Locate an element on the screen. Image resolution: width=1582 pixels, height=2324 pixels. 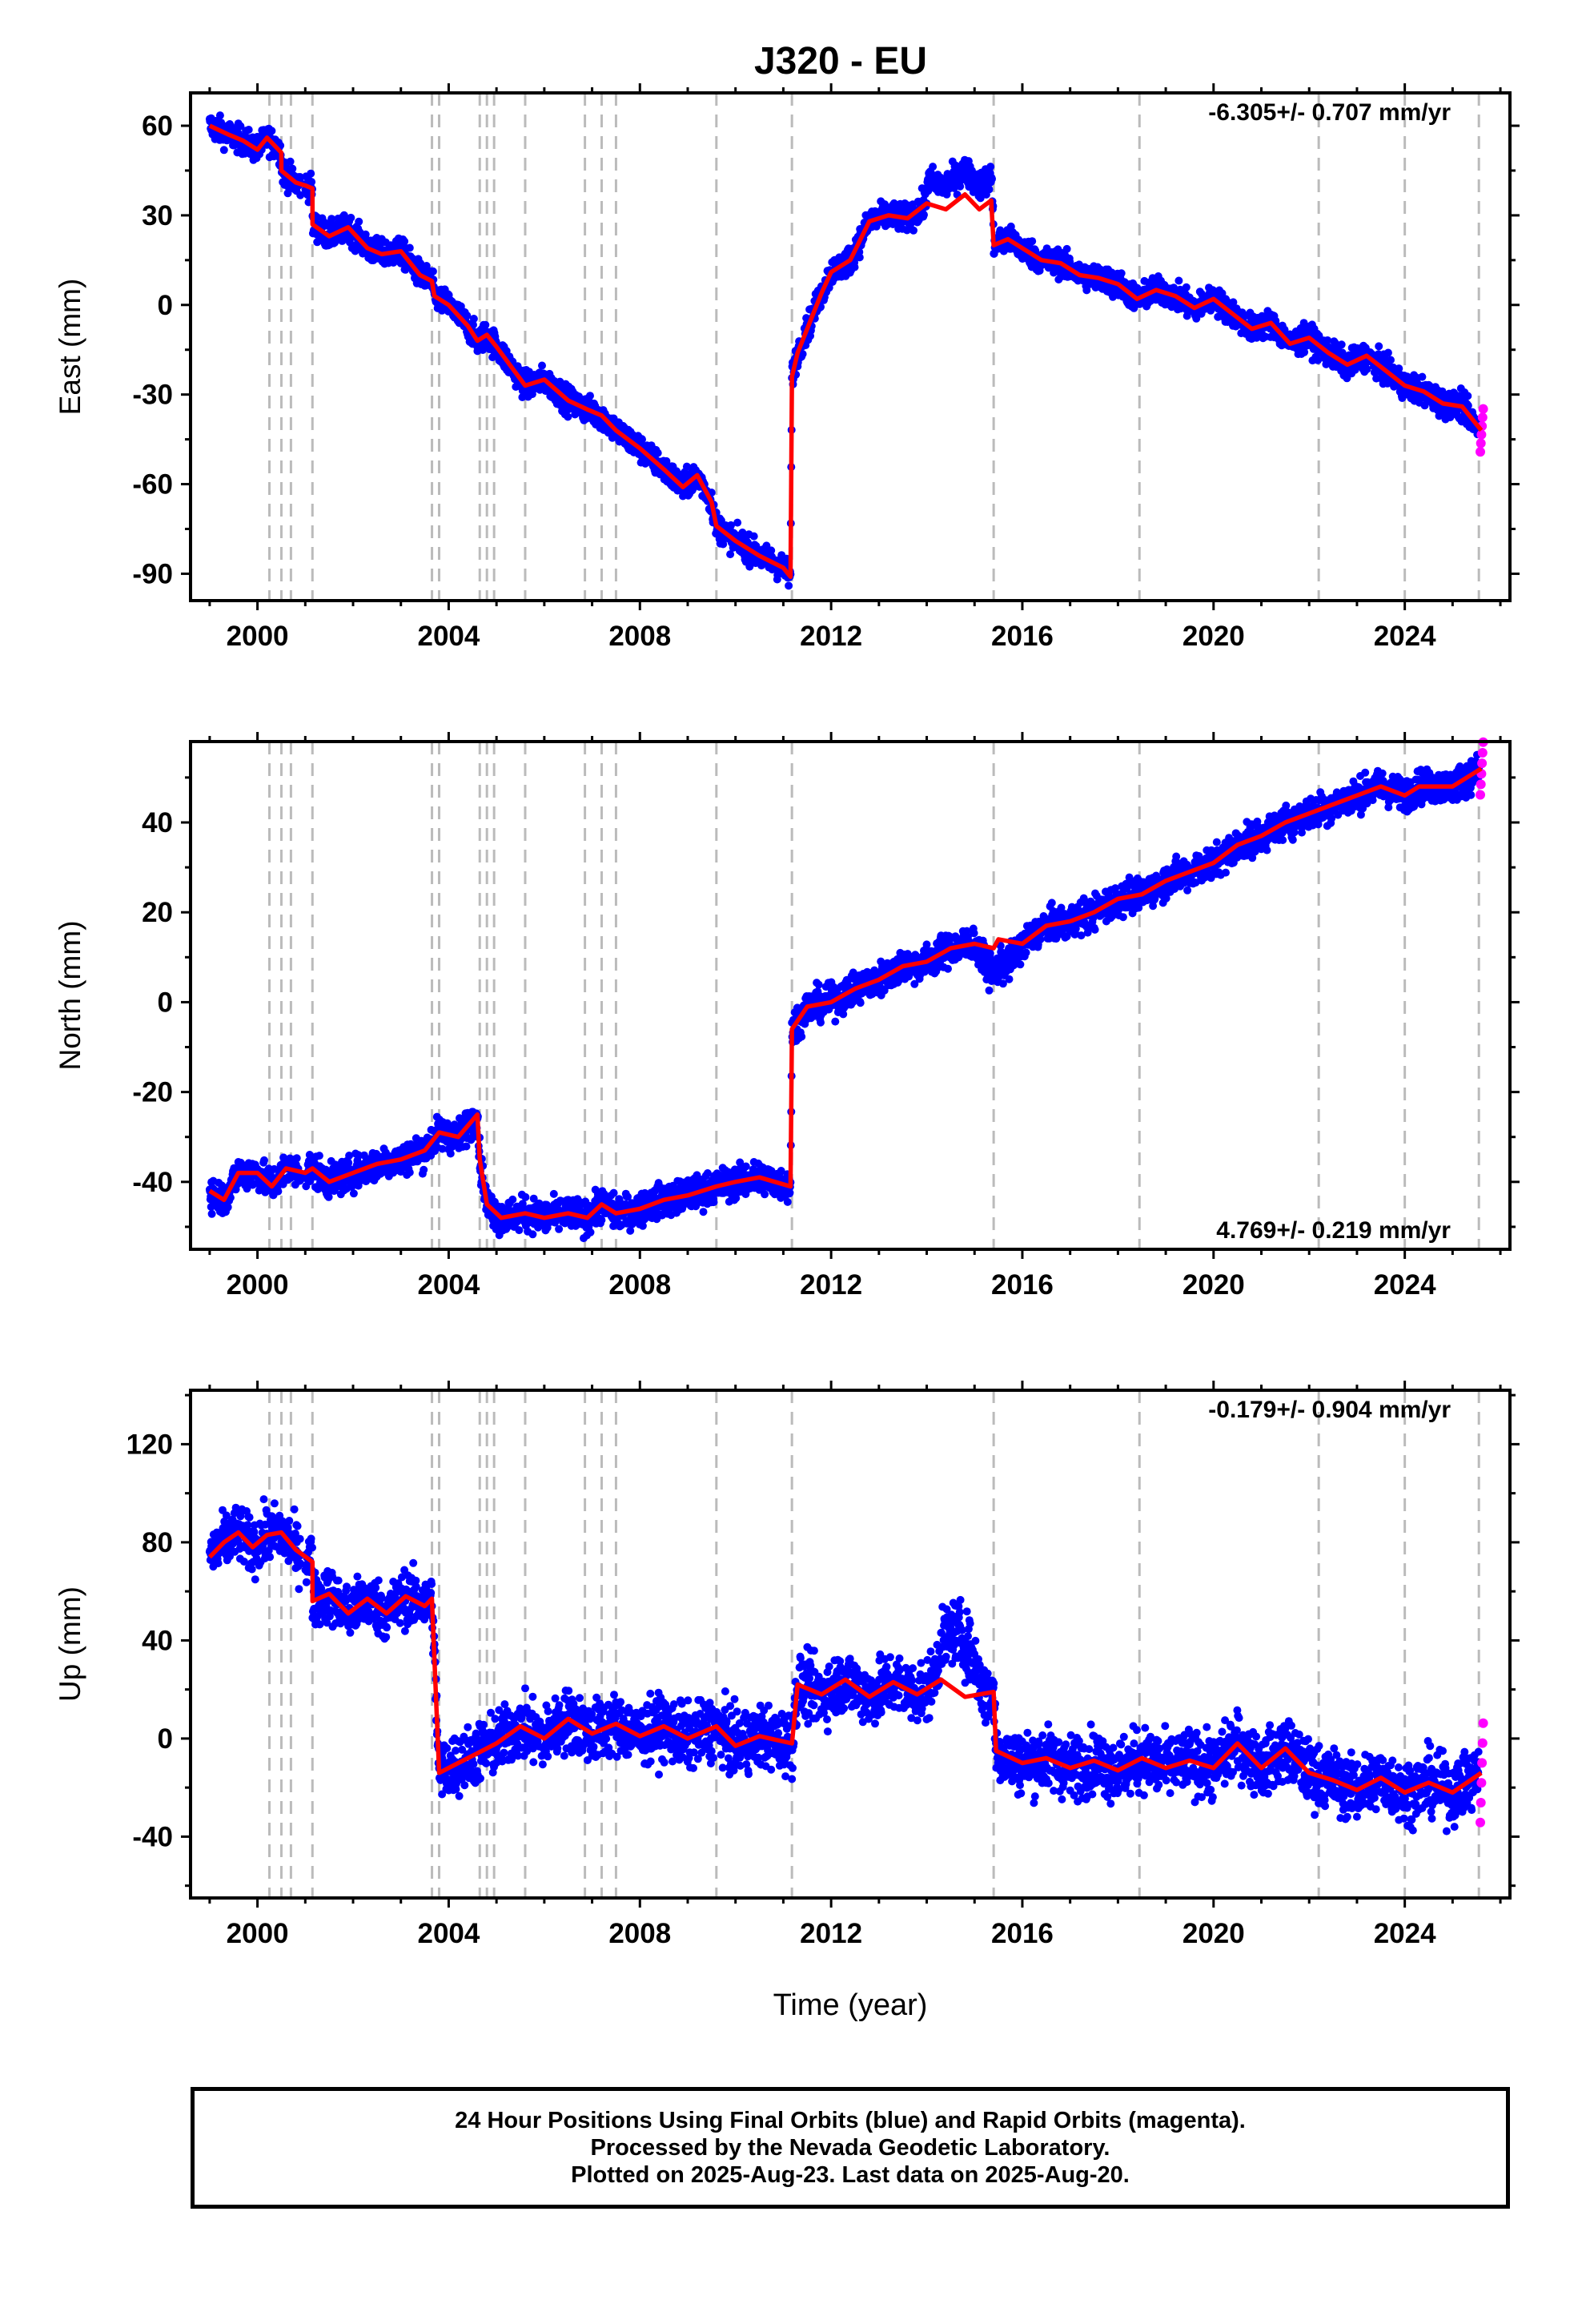
x-tick-label: 2008 is located at coordinates (639, 636).